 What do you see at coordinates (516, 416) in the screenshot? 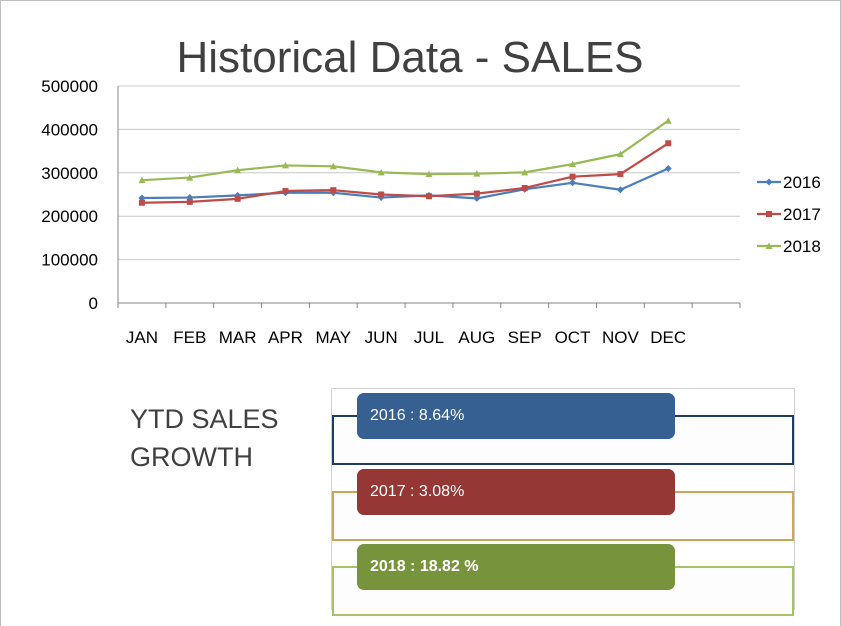
I see `growth-pill-2016: 2016 : 8.64%` at bounding box center [516, 416].